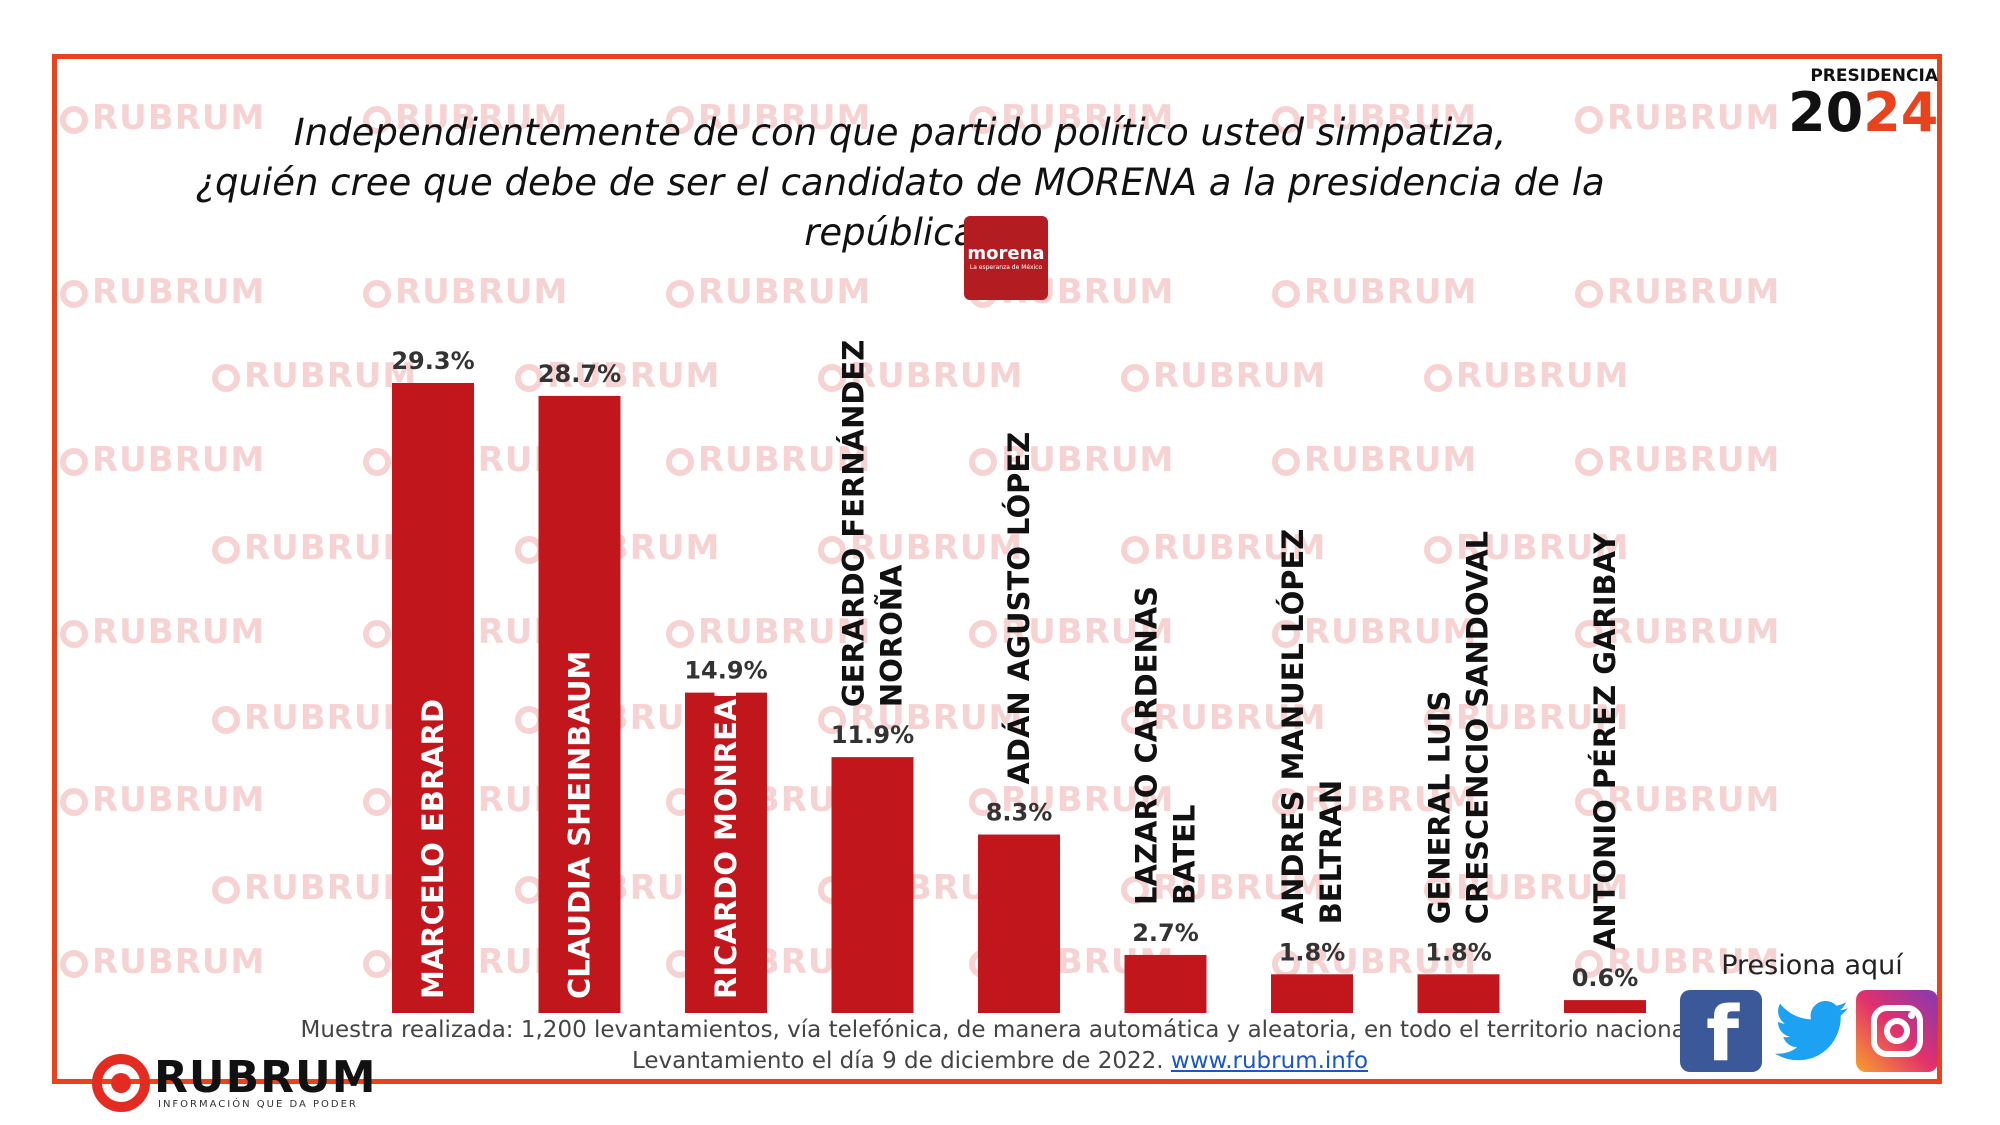 The image size is (2000, 1125). Describe the element at coordinates (1440, 808) in the screenshot. I see `category-label: GENERAL LUIS` at that location.